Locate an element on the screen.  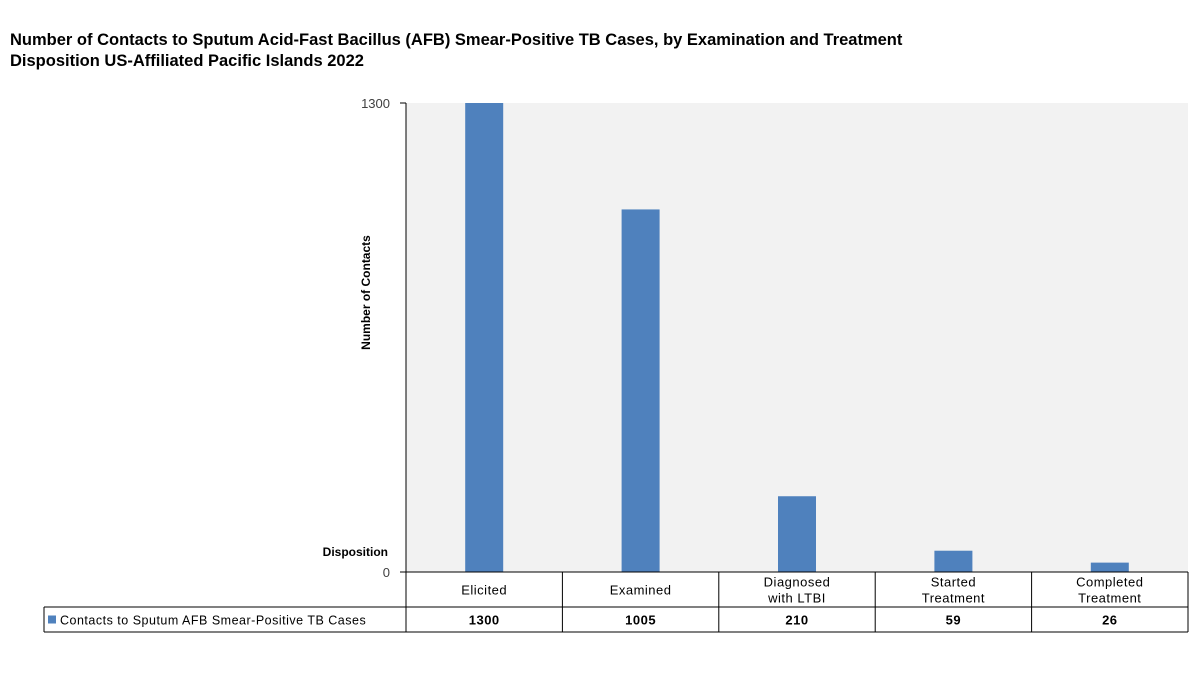
y-axis-title: Number of Contacts is located at coordinates (366, 292).